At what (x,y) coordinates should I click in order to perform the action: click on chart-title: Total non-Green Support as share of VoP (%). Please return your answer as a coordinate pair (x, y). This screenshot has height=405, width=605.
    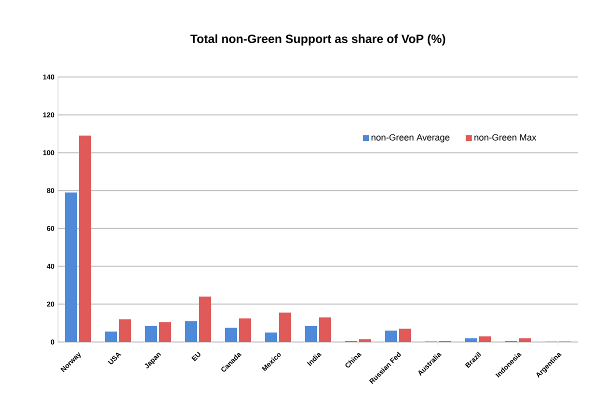
    Looking at the image, I should click on (318, 40).